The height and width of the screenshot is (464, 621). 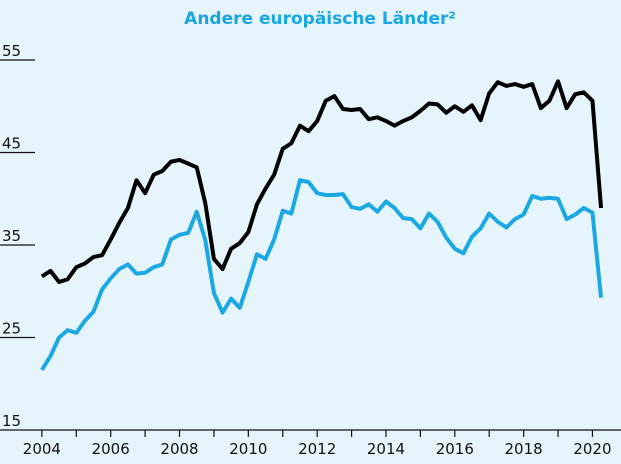 What do you see at coordinates (320, 19) in the screenshot?
I see `chart-title: Andere europäische Länder²` at bounding box center [320, 19].